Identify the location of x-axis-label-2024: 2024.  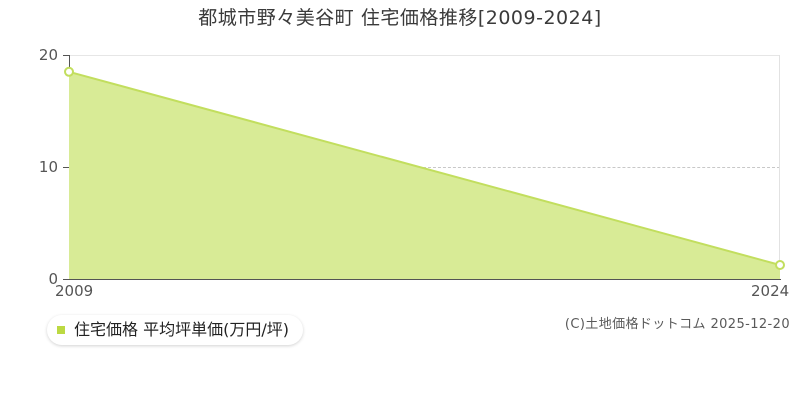
(770, 291).